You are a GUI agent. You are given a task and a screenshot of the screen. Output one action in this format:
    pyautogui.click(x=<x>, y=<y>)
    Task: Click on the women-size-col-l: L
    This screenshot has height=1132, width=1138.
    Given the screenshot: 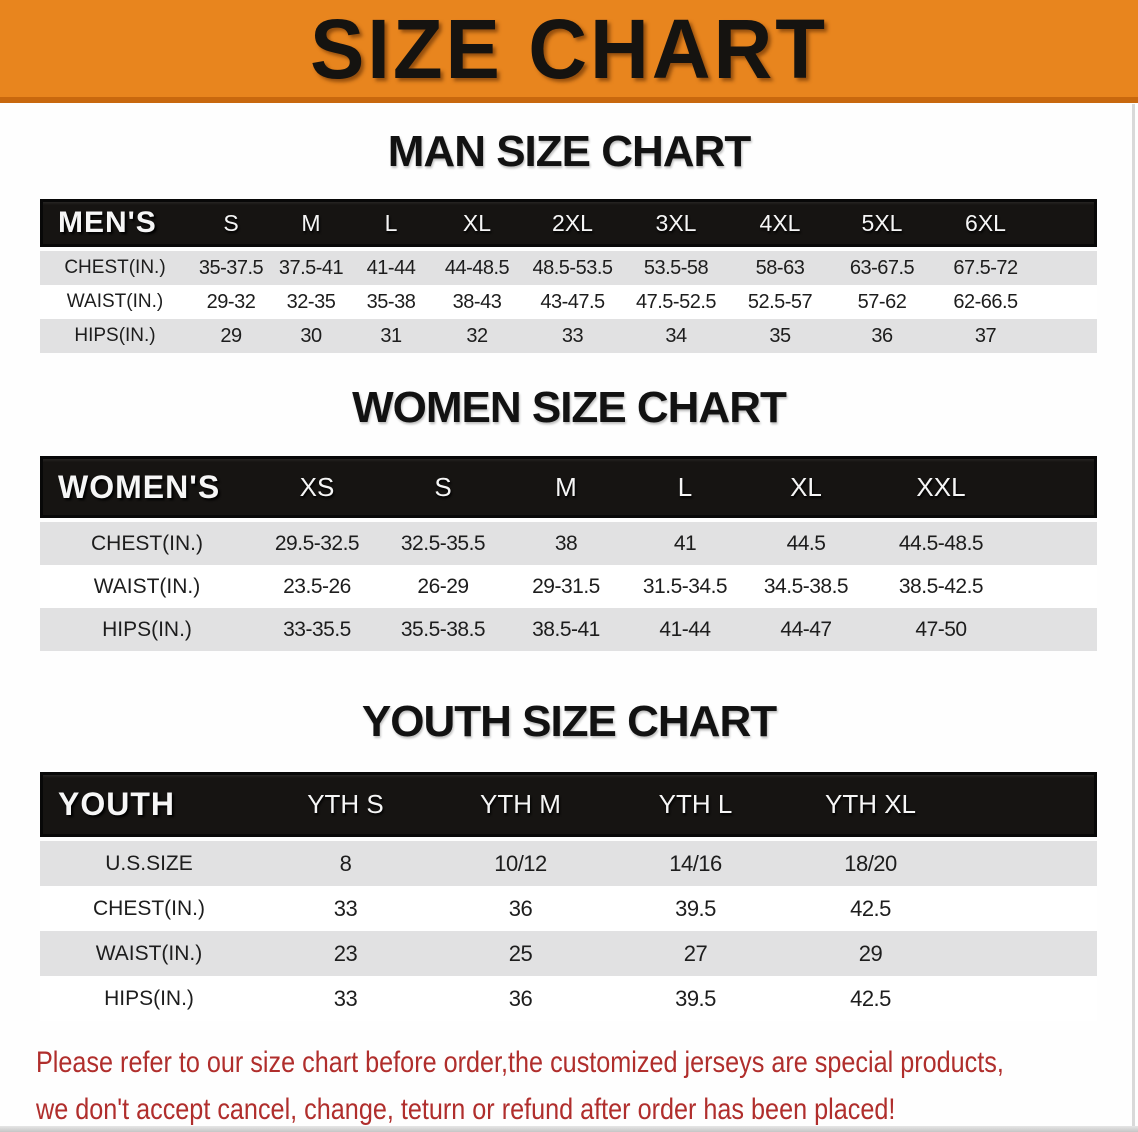 What is the action you would take?
    pyautogui.click(x=685, y=486)
    